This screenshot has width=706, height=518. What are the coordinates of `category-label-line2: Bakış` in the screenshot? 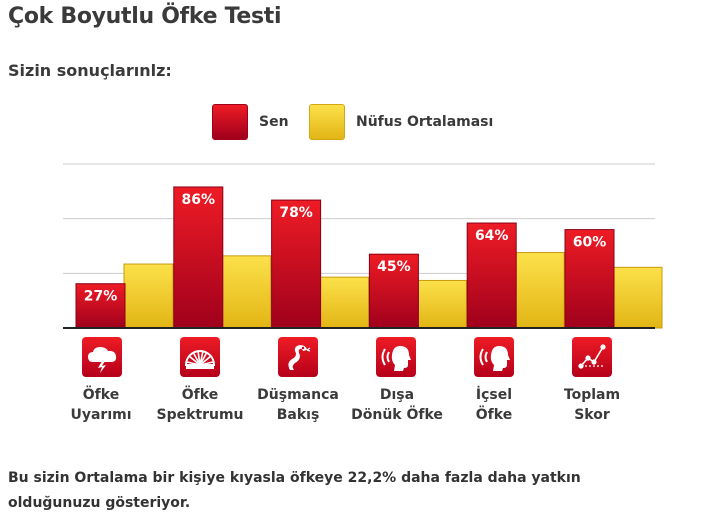 It's located at (298, 415).